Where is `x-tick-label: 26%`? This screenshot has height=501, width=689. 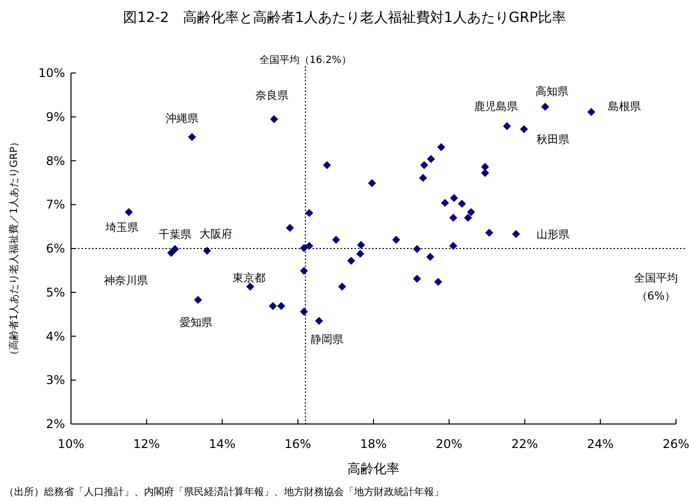
x-tick-label: 26% is located at coordinates (675, 444).